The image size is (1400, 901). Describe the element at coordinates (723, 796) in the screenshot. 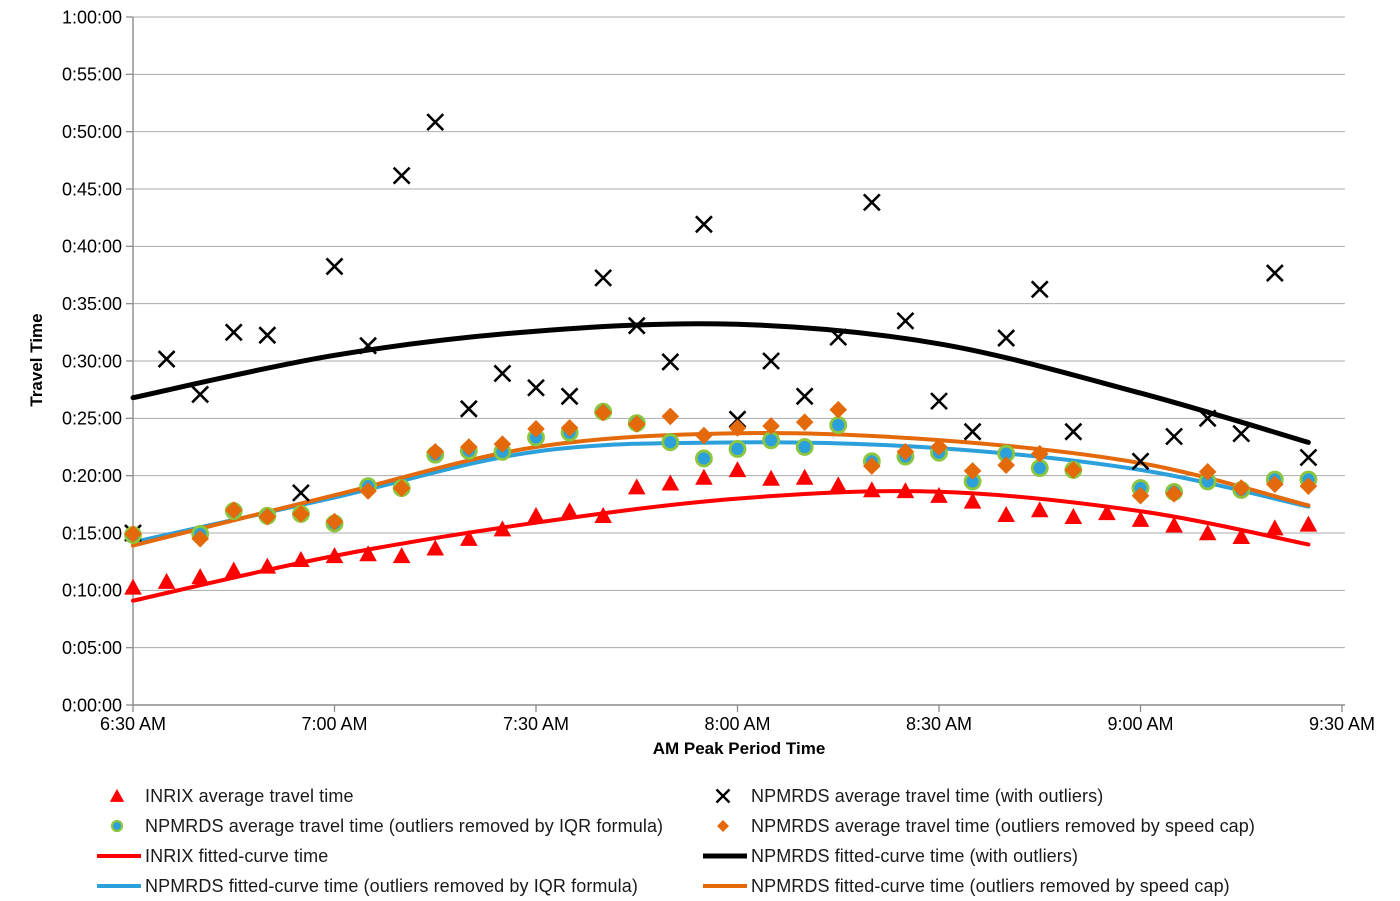

I see `legend-swatch-x-icon` at that location.